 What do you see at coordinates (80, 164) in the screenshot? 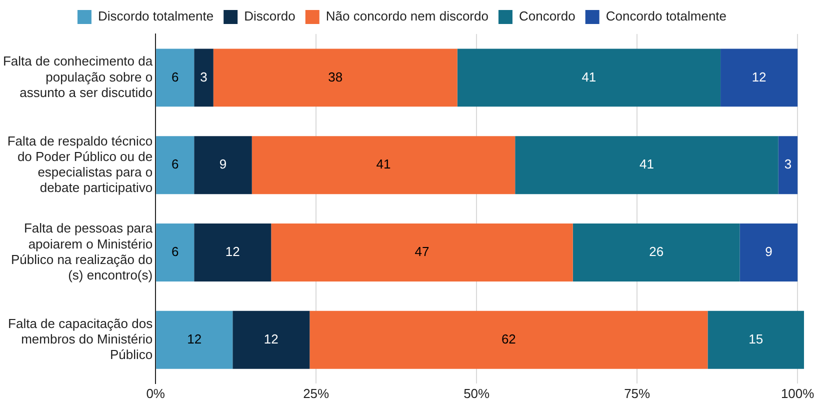
I see `y-tick-label: Falta de respaldo técnico do Poder Público ou de especialistas para o debate participativo` at bounding box center [80, 164].